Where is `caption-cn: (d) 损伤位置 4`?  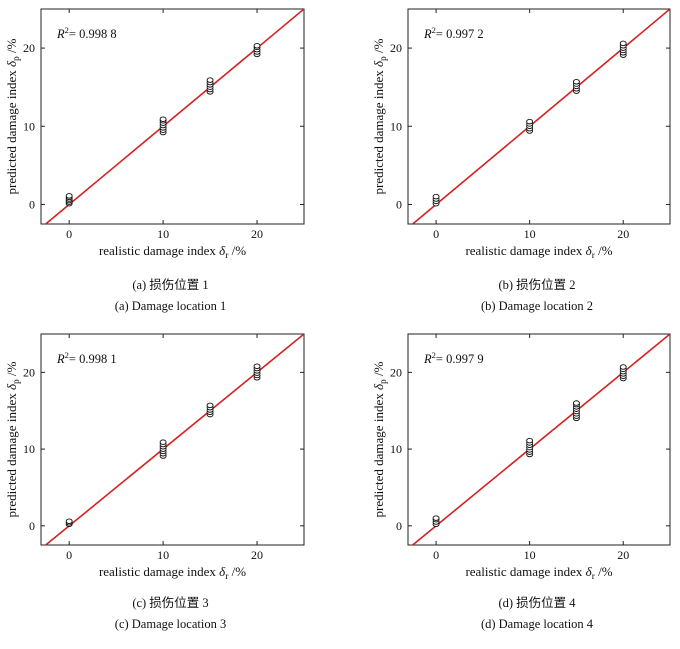 caption-cn: (d) 损伤位置 4 is located at coordinates (537, 602).